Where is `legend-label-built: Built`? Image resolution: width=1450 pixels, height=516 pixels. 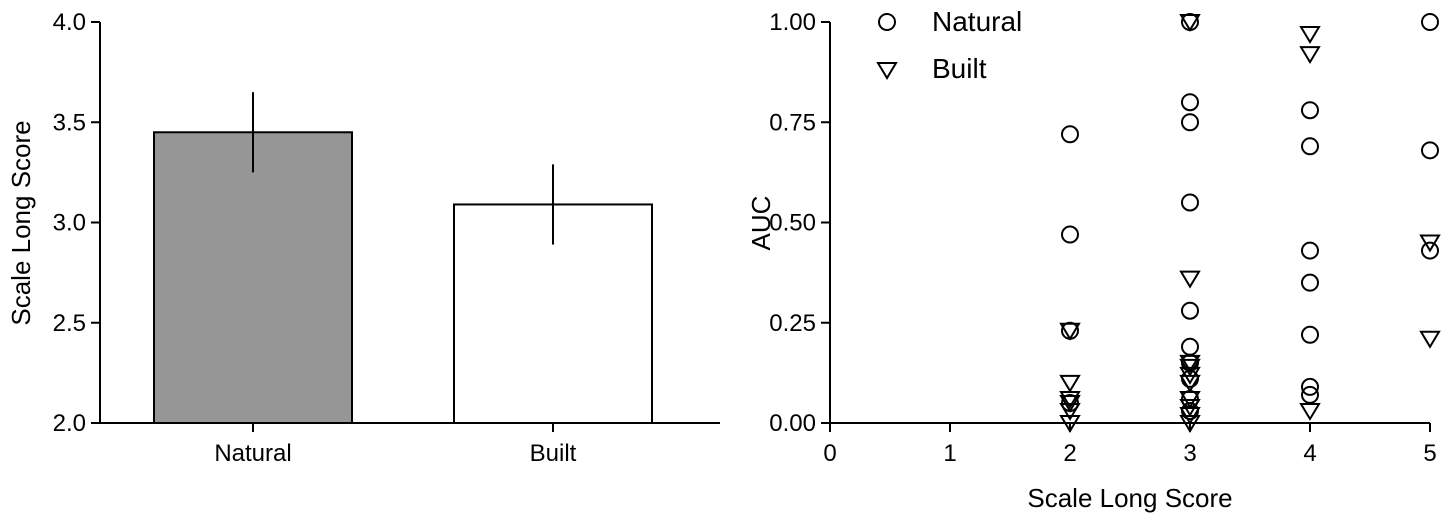
legend-label-built: Built is located at coordinates (959, 68).